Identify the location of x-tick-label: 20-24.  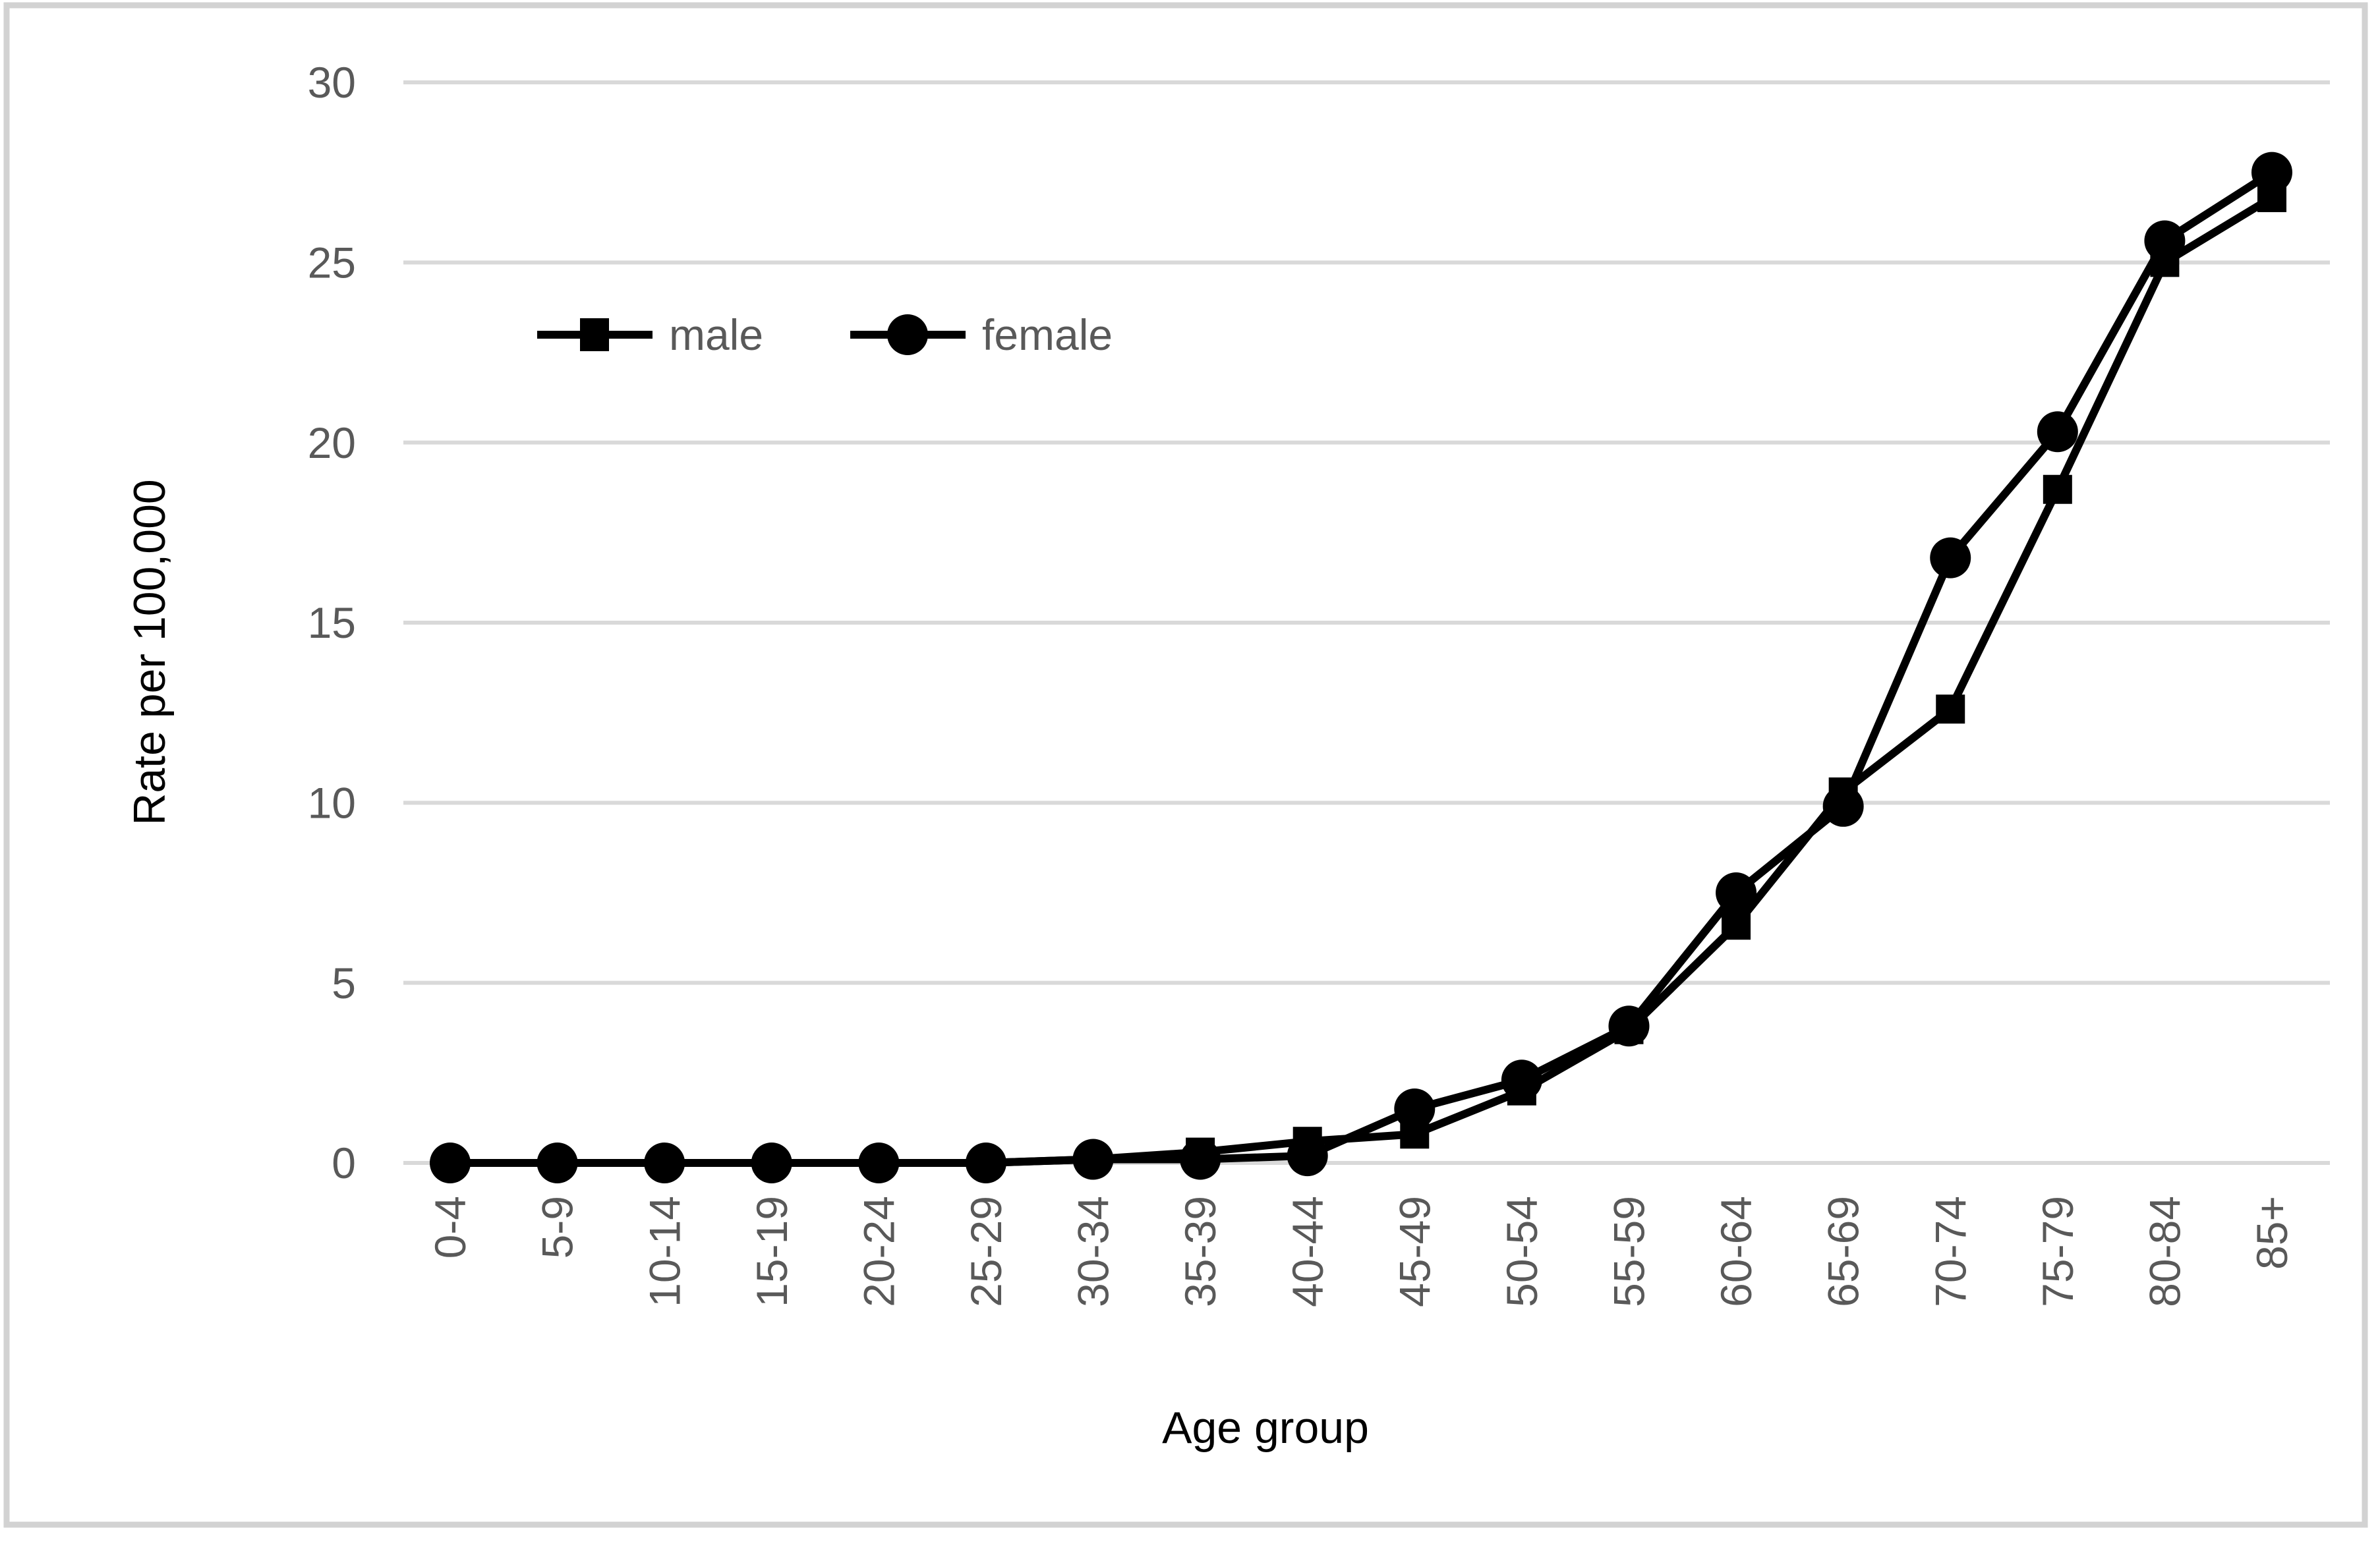
(878, 1251).